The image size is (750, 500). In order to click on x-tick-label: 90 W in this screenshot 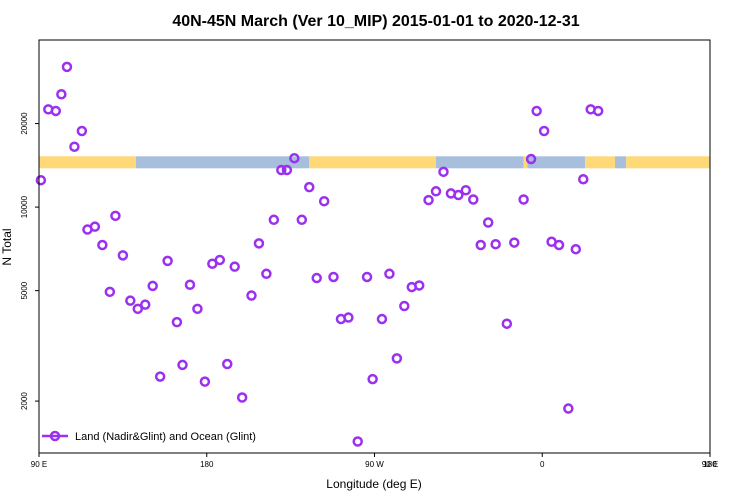, I will do `click(374, 464)`.